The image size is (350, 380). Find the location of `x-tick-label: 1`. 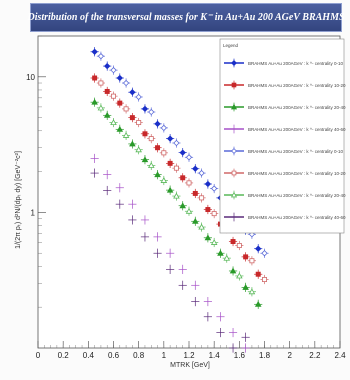

x-tick-label: 1 is located at coordinates (164, 355).